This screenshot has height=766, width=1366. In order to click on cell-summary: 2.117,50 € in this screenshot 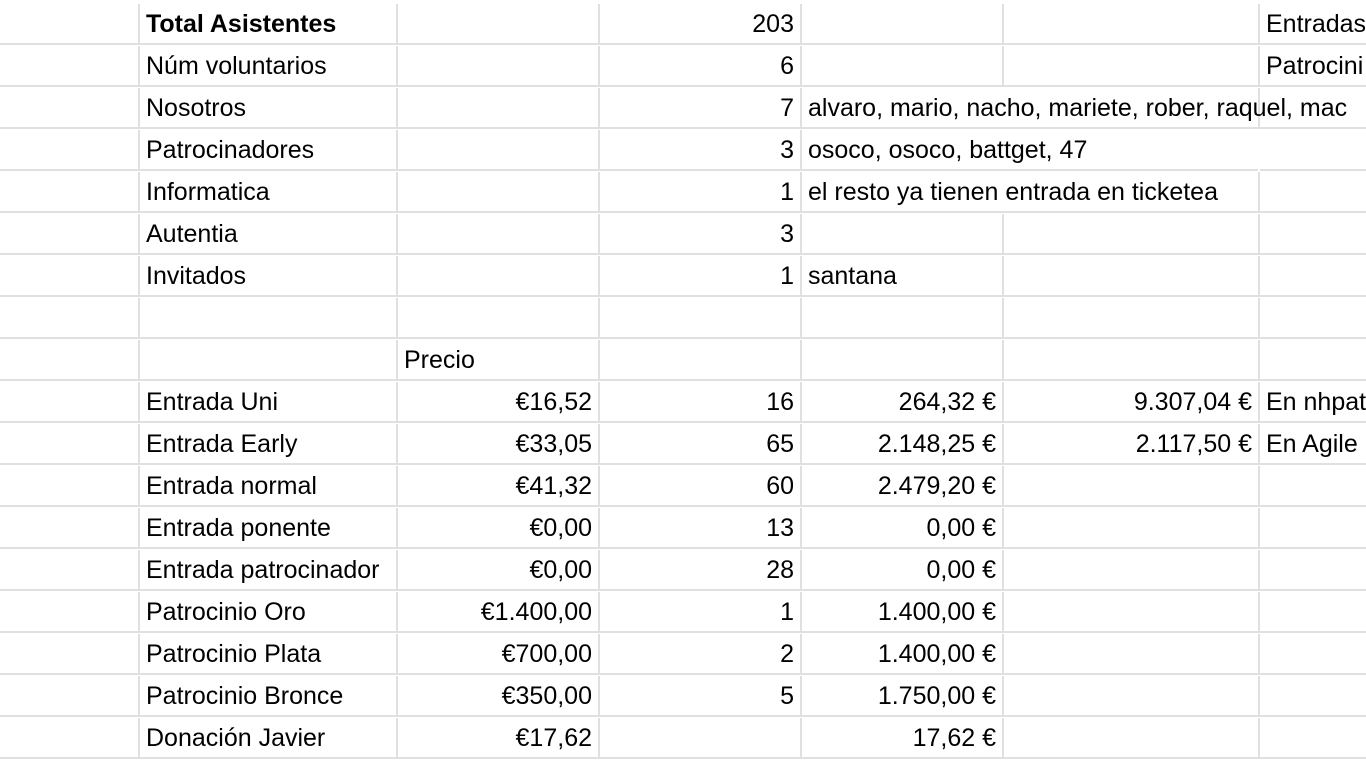, I will do `click(1132, 444)`.